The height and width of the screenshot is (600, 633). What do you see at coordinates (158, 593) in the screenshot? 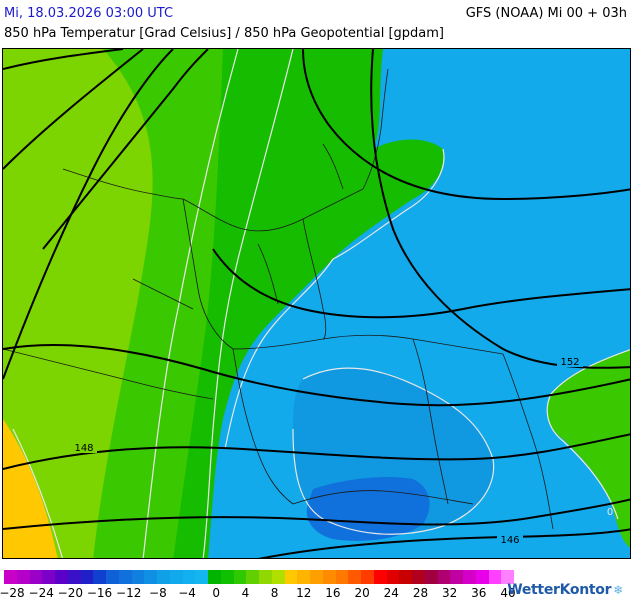
I see `legend-tick-label: −8` at bounding box center [158, 593].